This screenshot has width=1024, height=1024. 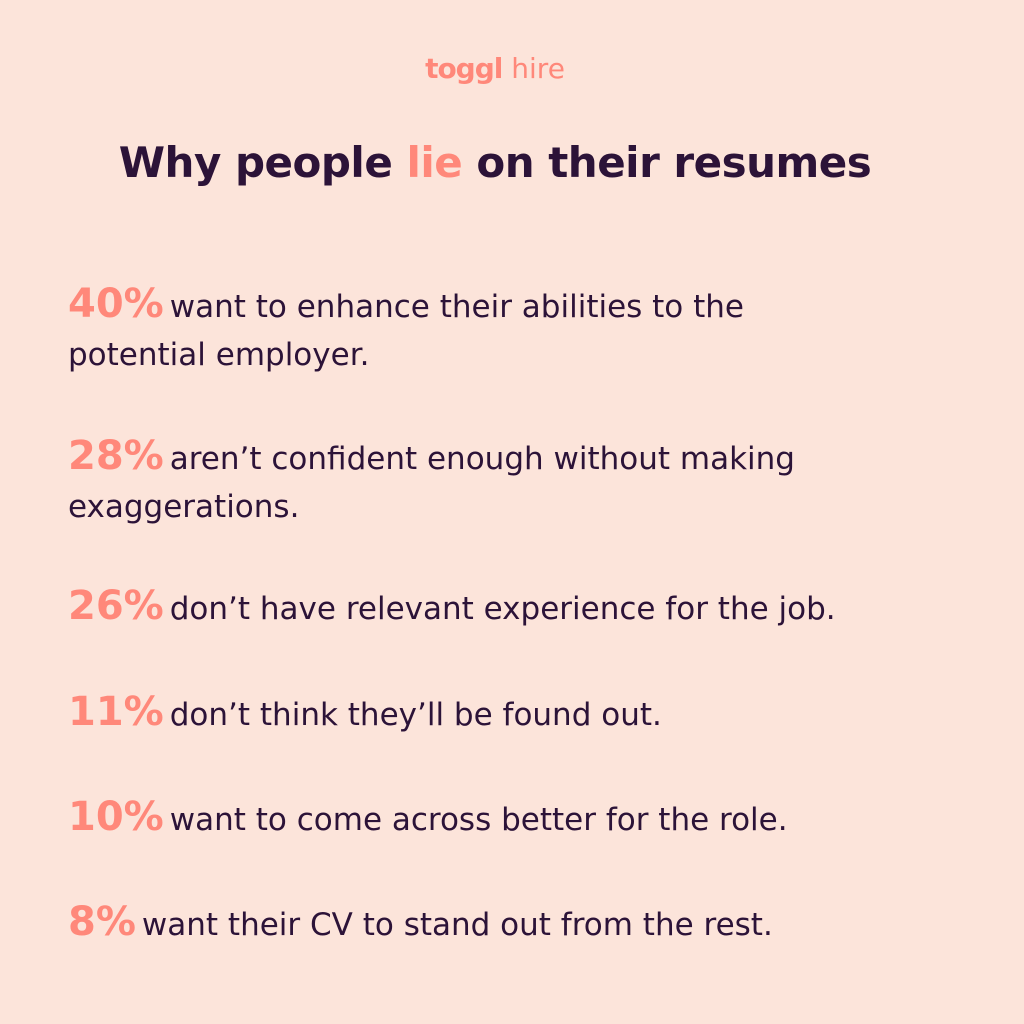 I want to click on stat-percent: 8%, so click(x=102, y=922).